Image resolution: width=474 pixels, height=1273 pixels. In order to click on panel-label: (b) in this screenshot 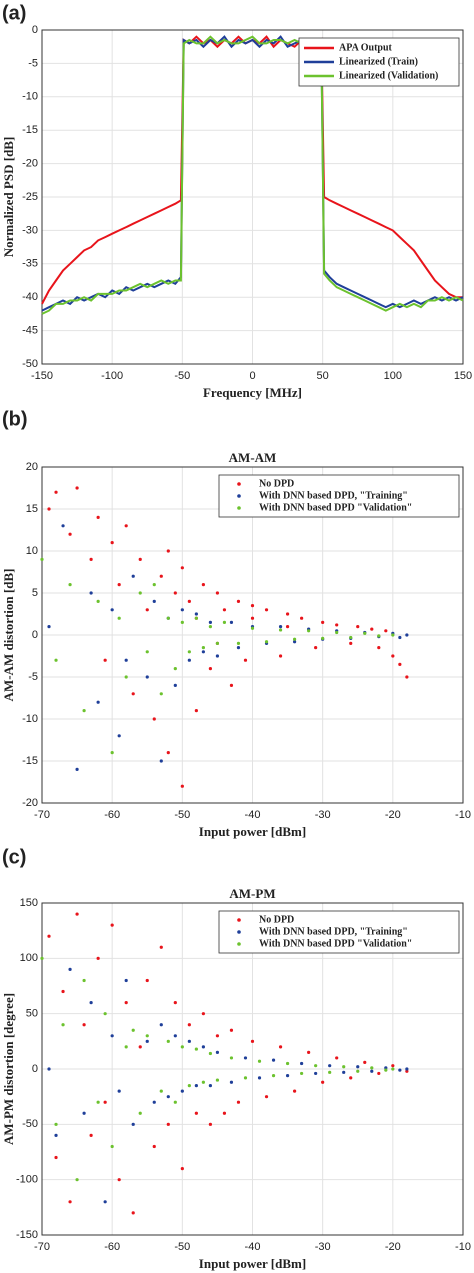, I will do `click(15, 419)`.